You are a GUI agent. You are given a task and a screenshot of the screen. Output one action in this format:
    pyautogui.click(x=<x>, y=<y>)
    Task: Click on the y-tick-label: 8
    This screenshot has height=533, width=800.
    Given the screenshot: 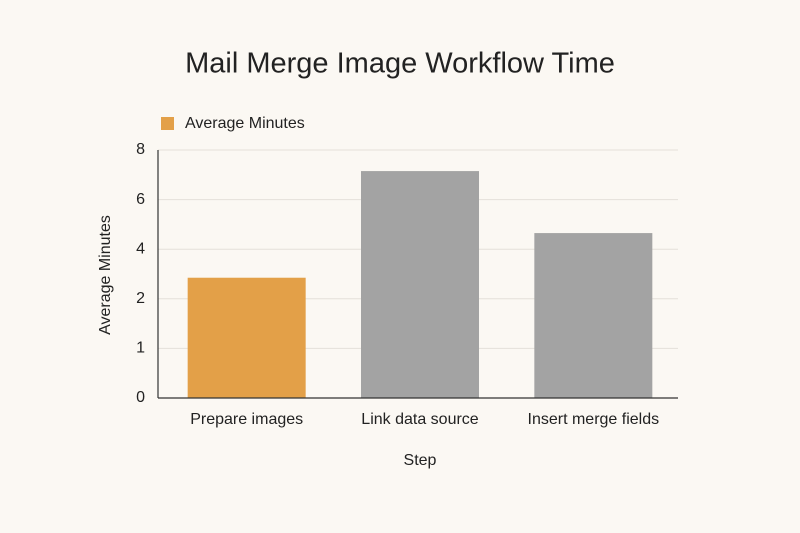 What is the action you would take?
    pyautogui.click(x=140, y=149)
    